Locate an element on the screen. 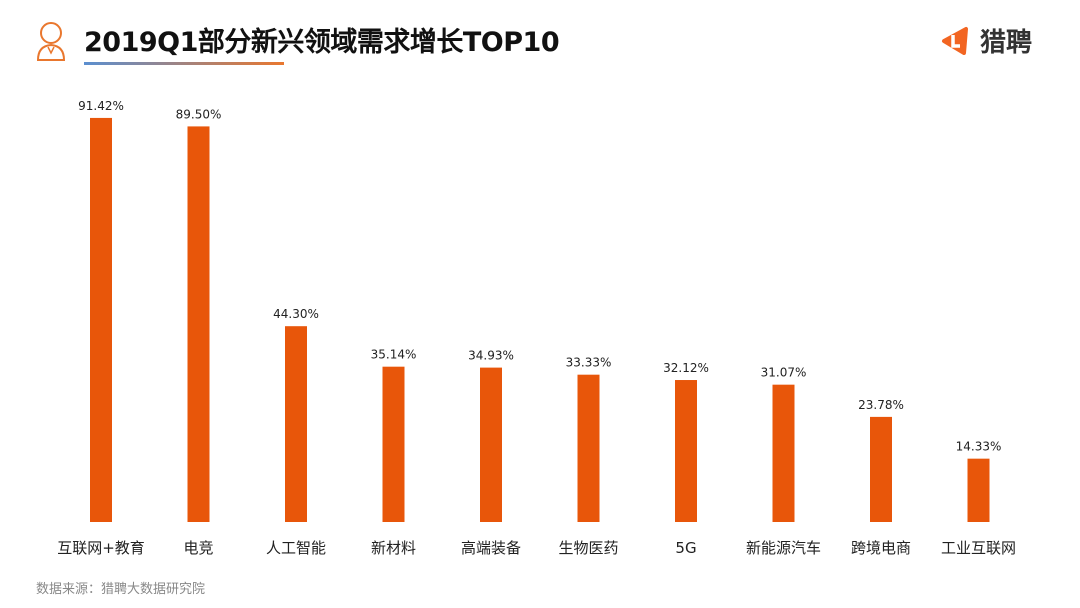  data-label: 91.42% is located at coordinates (101, 106).